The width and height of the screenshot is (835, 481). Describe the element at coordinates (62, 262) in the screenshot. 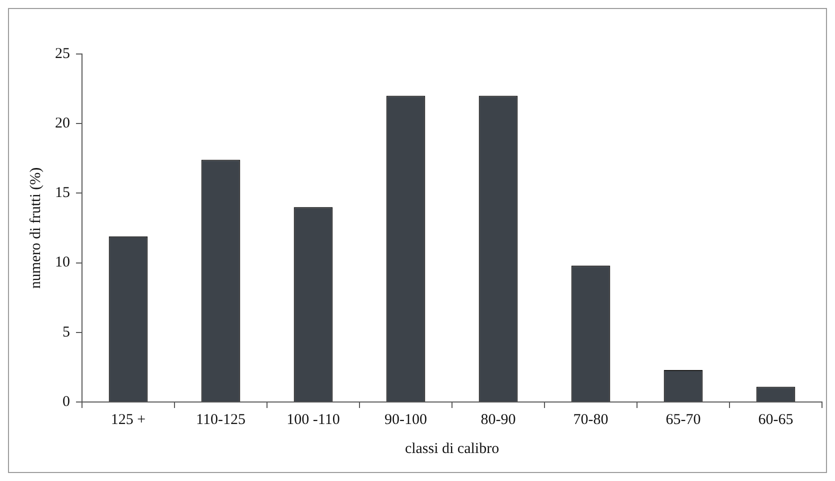

I see `y-tick-label: 10` at that location.